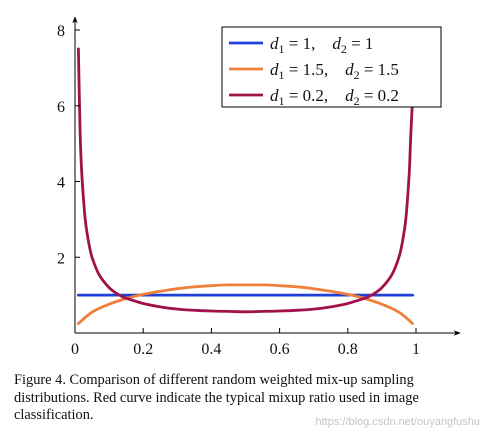  Describe the element at coordinates (321, 45) in the screenshot. I see `legend-entry: d1 = 1, d2 = 1` at that location.